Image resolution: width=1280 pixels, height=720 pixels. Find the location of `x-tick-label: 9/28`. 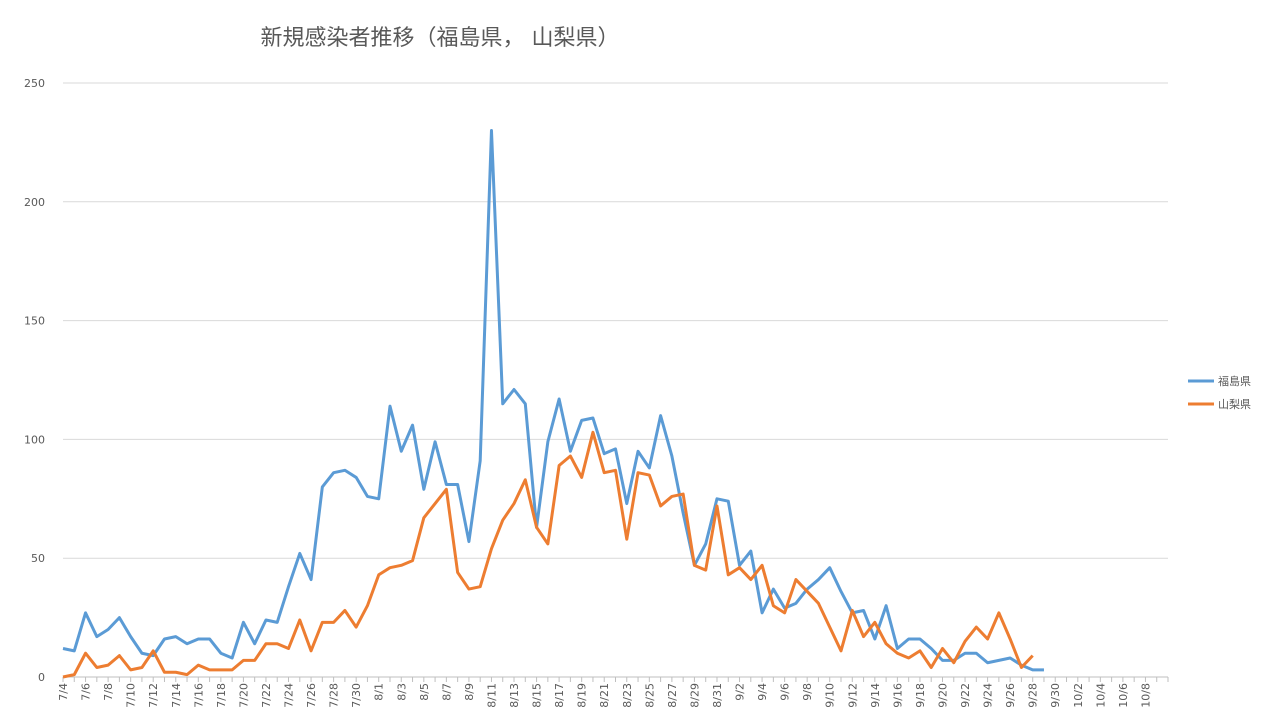

x-tick-label: 9/28 is located at coordinates (1033, 695).